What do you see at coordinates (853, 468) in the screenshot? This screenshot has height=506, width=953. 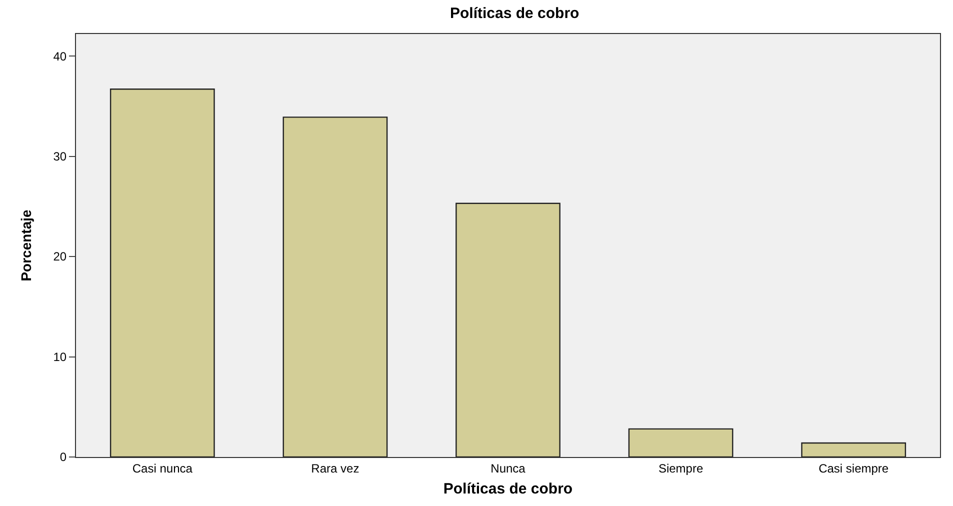 I see `x-tick-label: Casi siempre` at bounding box center [853, 468].